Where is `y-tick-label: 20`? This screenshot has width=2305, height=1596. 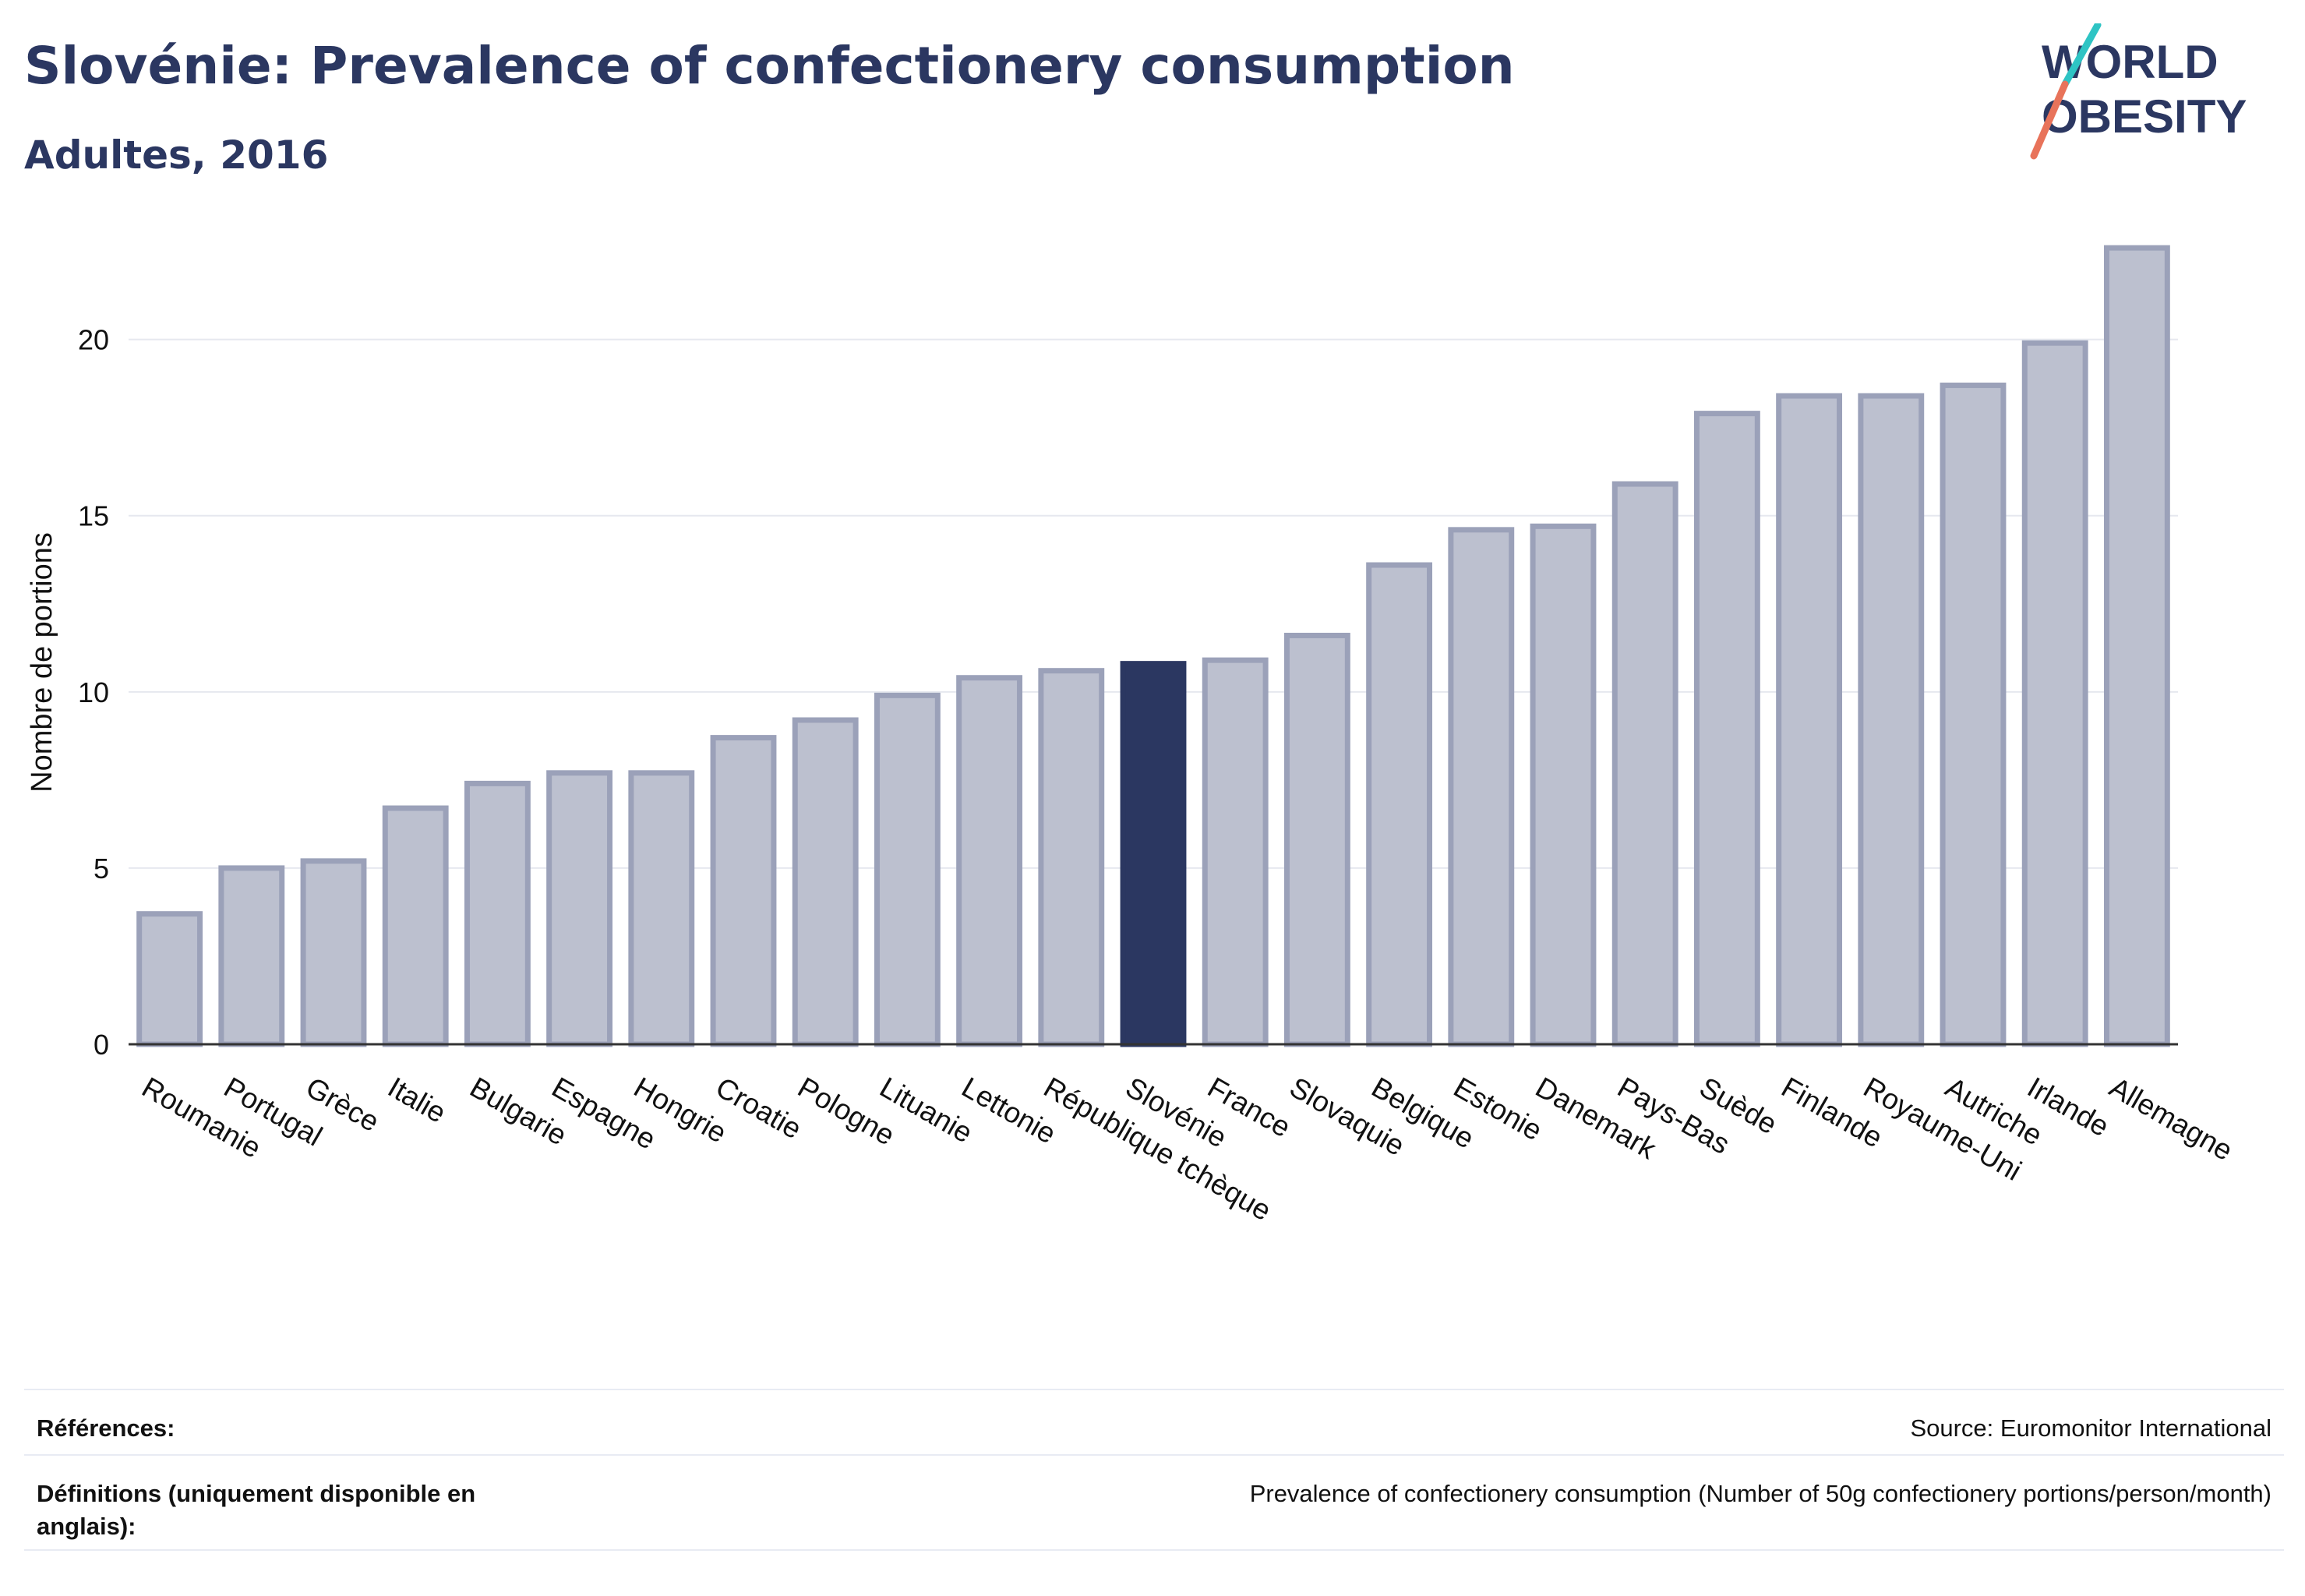
y-tick-label: 20 is located at coordinates (93, 340).